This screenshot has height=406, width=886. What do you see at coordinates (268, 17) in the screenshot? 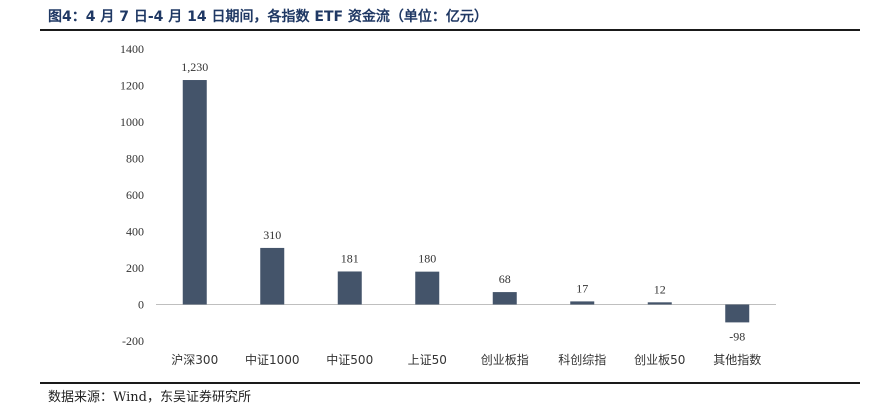
I see `figure-title: 图4：4 月 7 日-4 月 14 日期间，各指数 ETF 资金流（单位：亿元）` at bounding box center [268, 17].